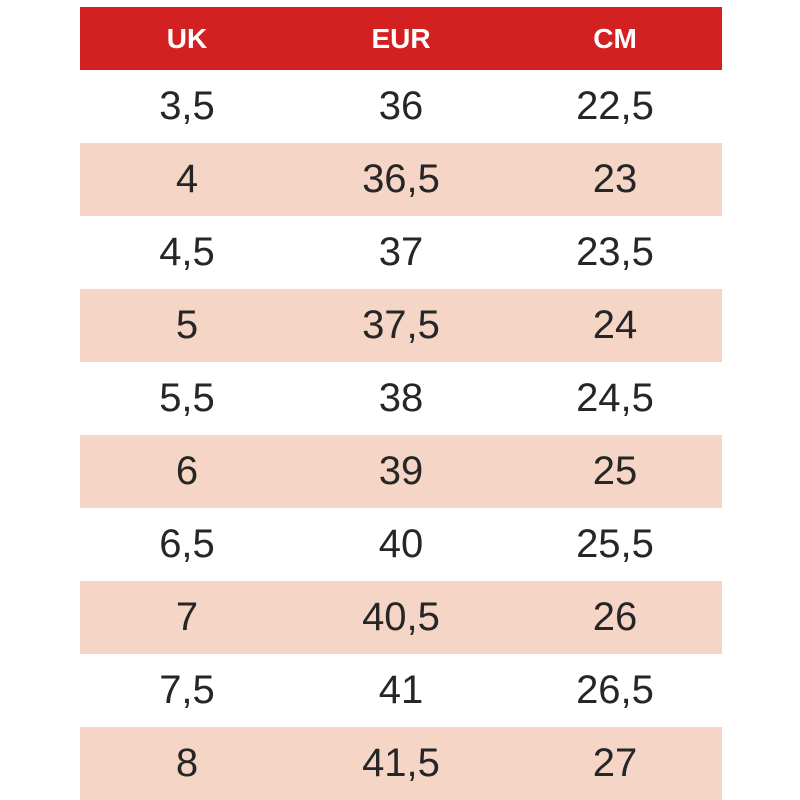  What do you see at coordinates (615, 471) in the screenshot?
I see `table-cell-cm: 25` at bounding box center [615, 471].